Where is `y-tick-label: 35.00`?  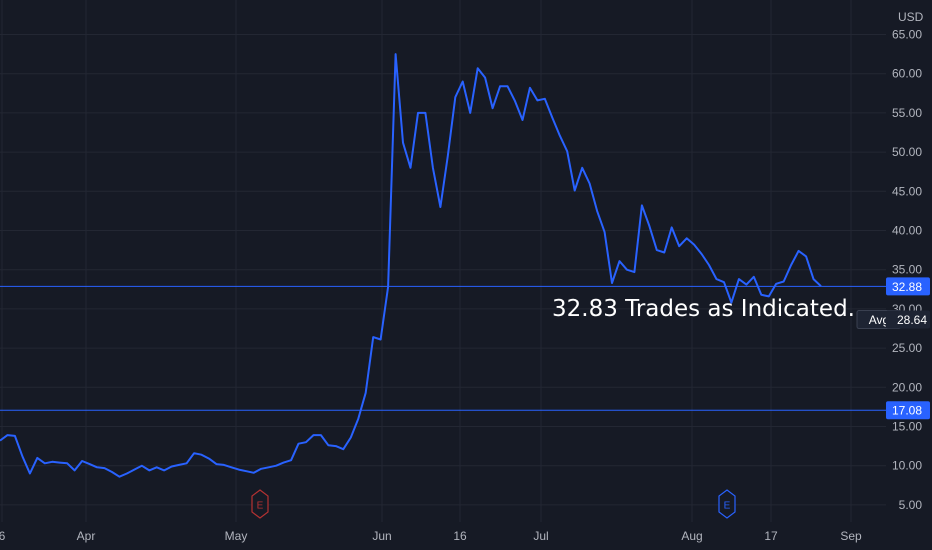
y-tick-label: 35.00 is located at coordinates (907, 270).